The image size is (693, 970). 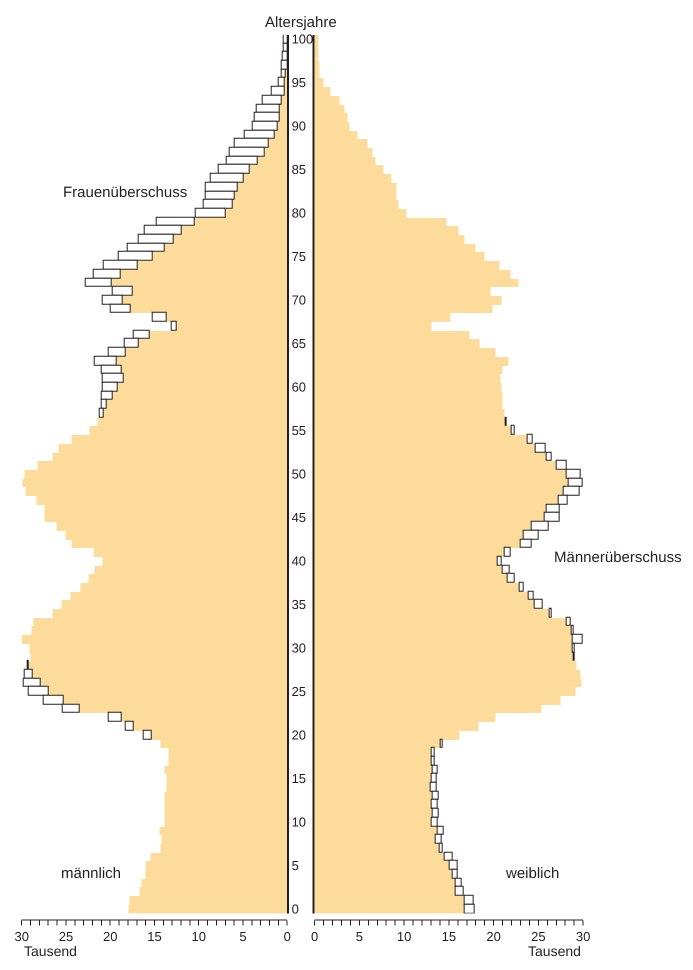 I want to click on x-tick-label: 0, so click(x=314, y=936).